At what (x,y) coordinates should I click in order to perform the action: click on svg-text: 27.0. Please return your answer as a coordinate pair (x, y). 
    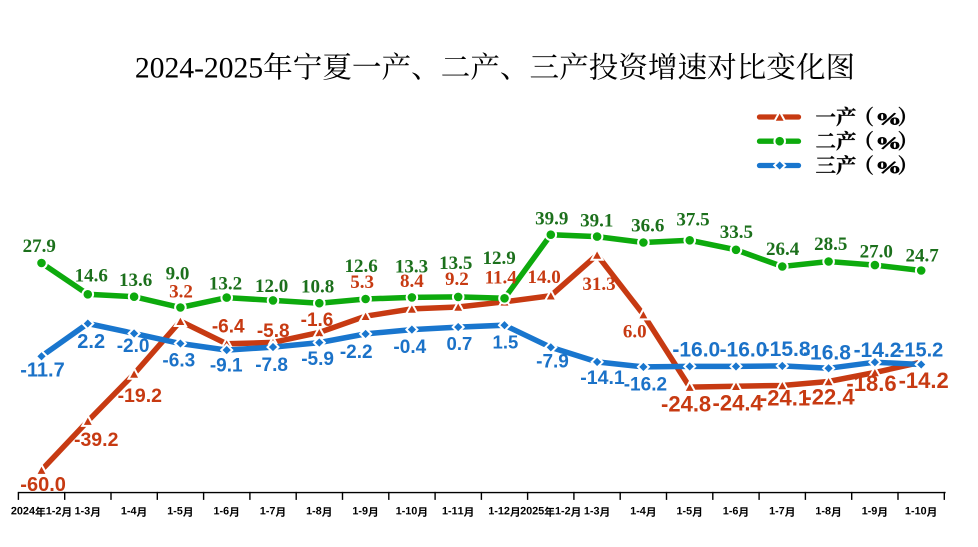
    Looking at the image, I should click on (876, 251).